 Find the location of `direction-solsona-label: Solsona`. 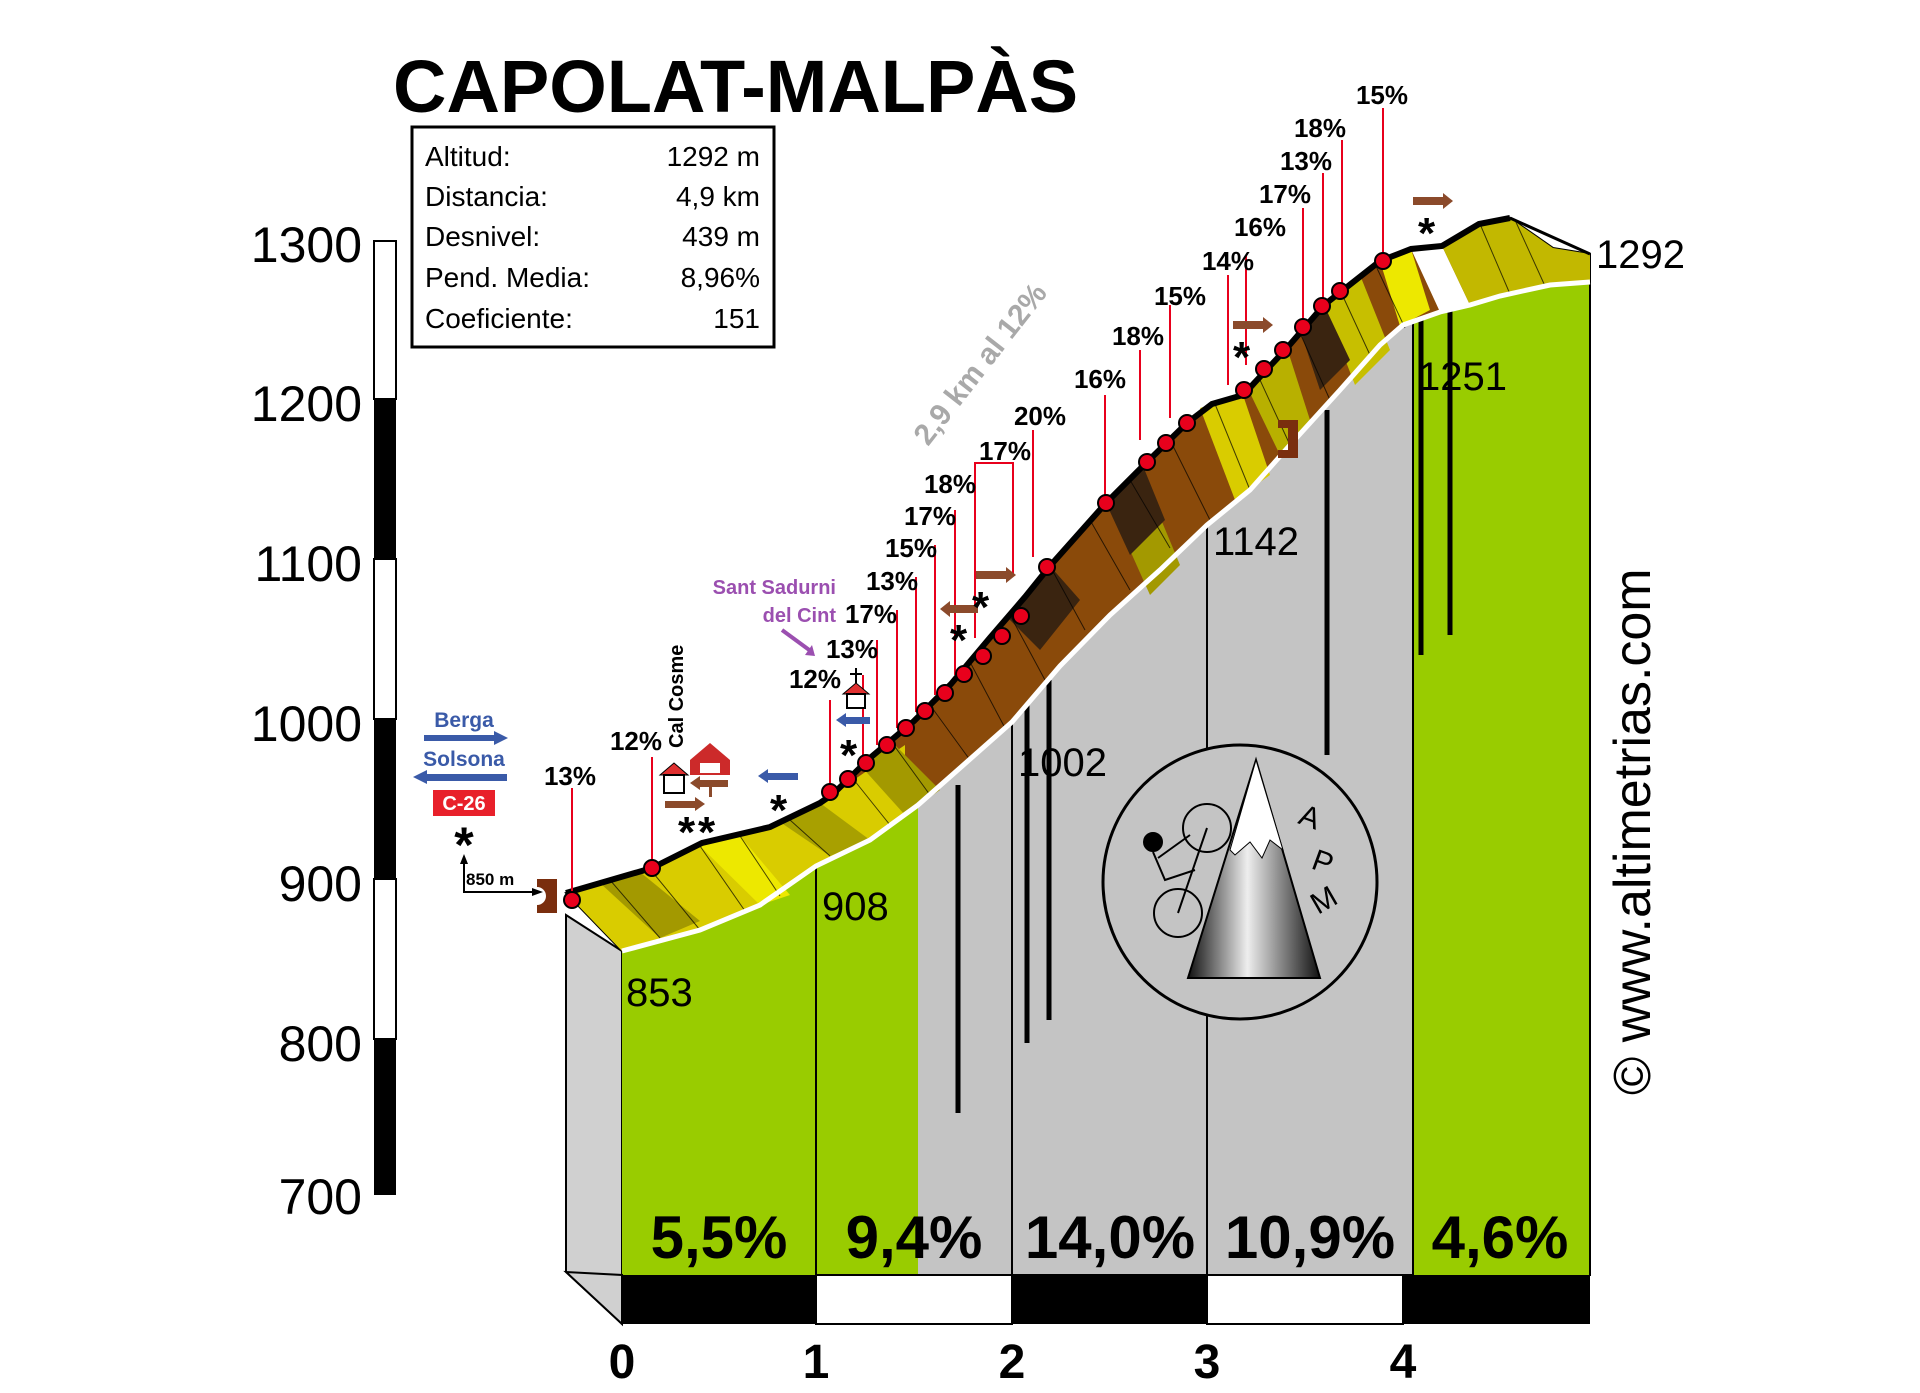

direction-solsona-label: Solsona is located at coordinates (464, 759).